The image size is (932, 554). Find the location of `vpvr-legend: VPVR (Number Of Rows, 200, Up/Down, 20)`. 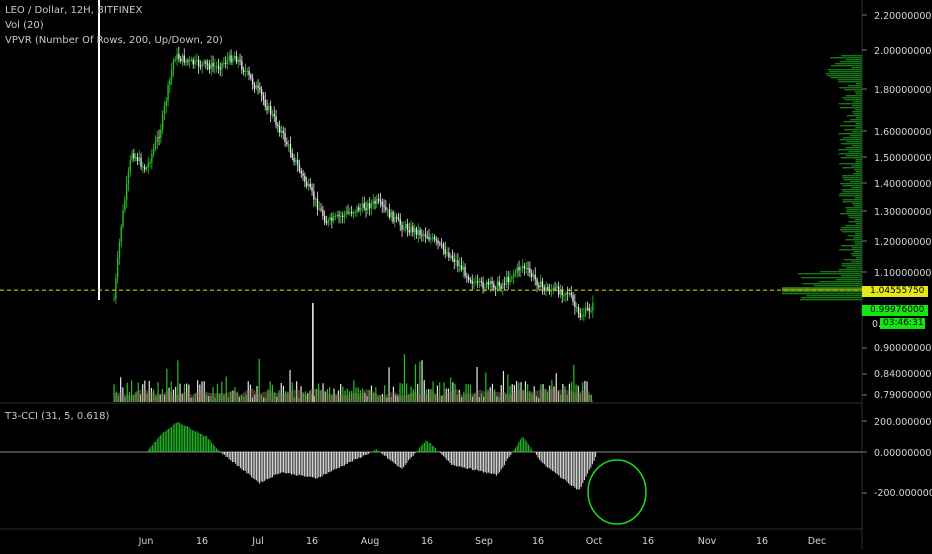

vpvr-legend: VPVR (Number Of Rows, 200, Up/Down, 20) is located at coordinates (114, 40).